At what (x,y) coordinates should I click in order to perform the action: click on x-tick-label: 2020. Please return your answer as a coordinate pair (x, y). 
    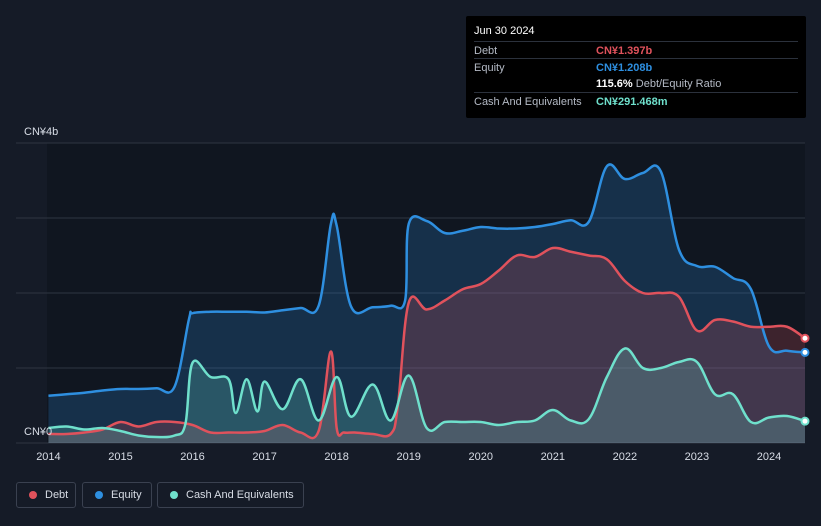
    Looking at the image, I should click on (481, 457).